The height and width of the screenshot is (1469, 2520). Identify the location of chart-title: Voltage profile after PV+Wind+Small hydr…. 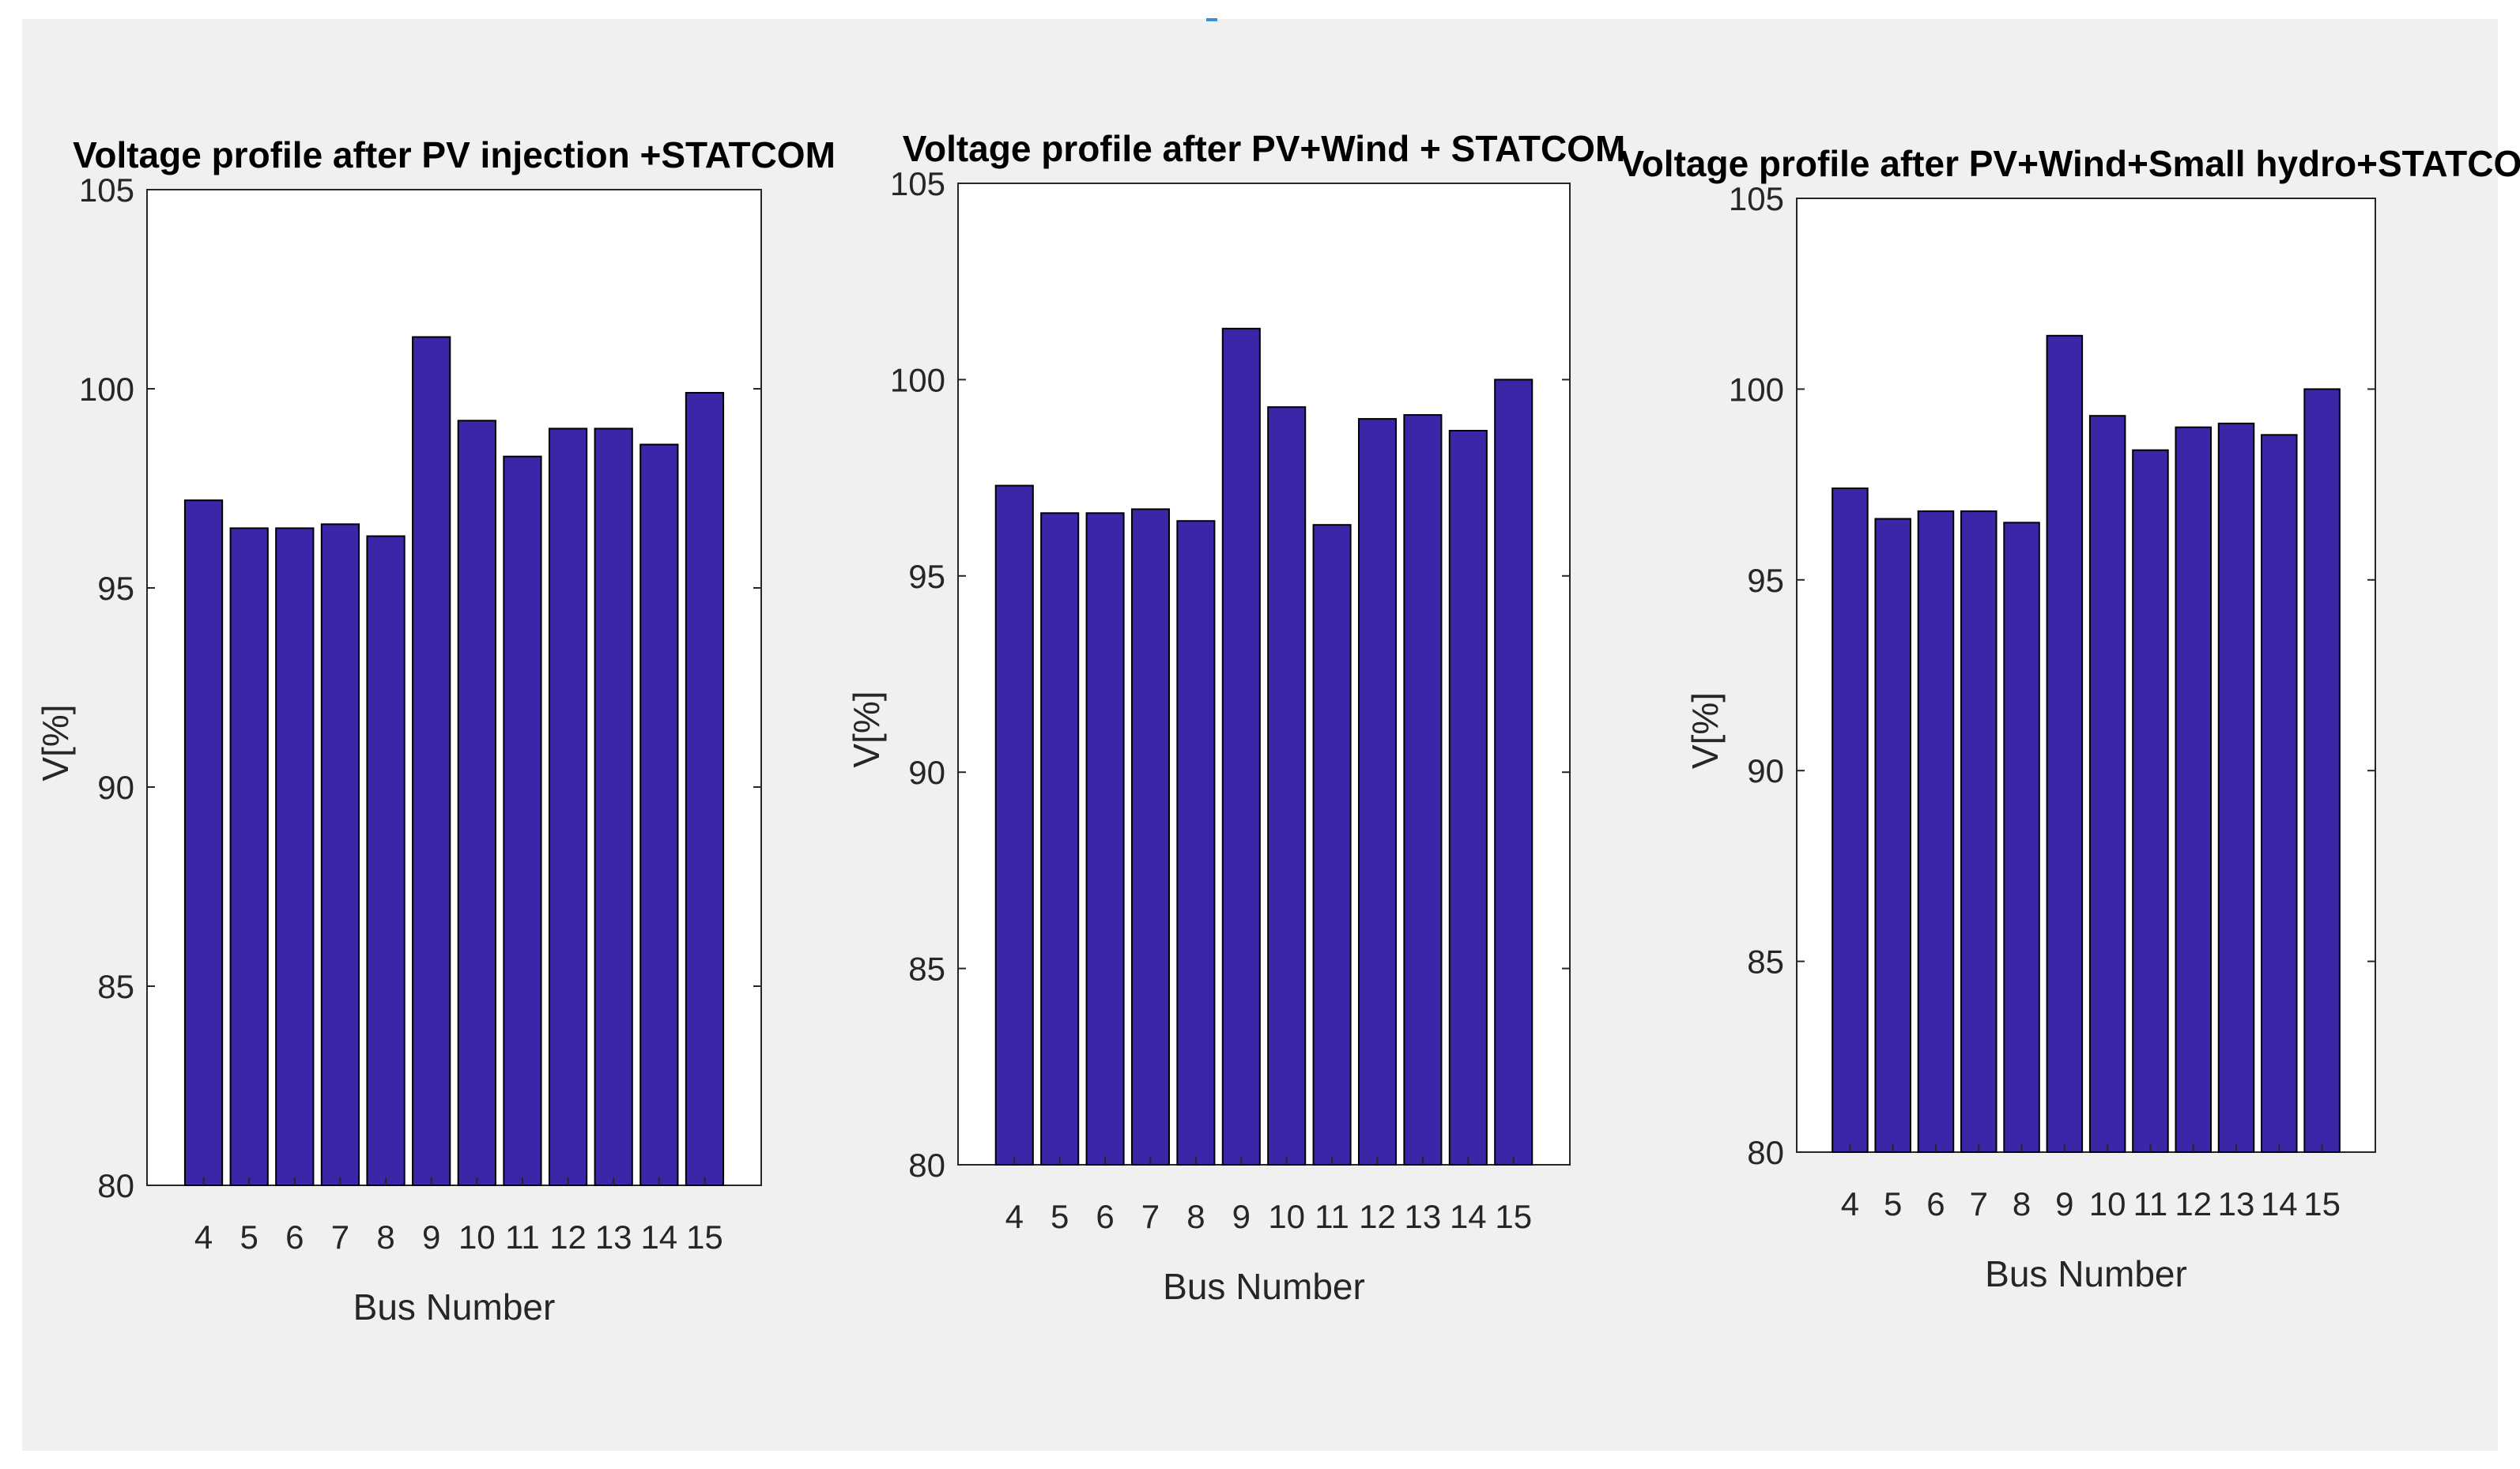
(2070, 163).